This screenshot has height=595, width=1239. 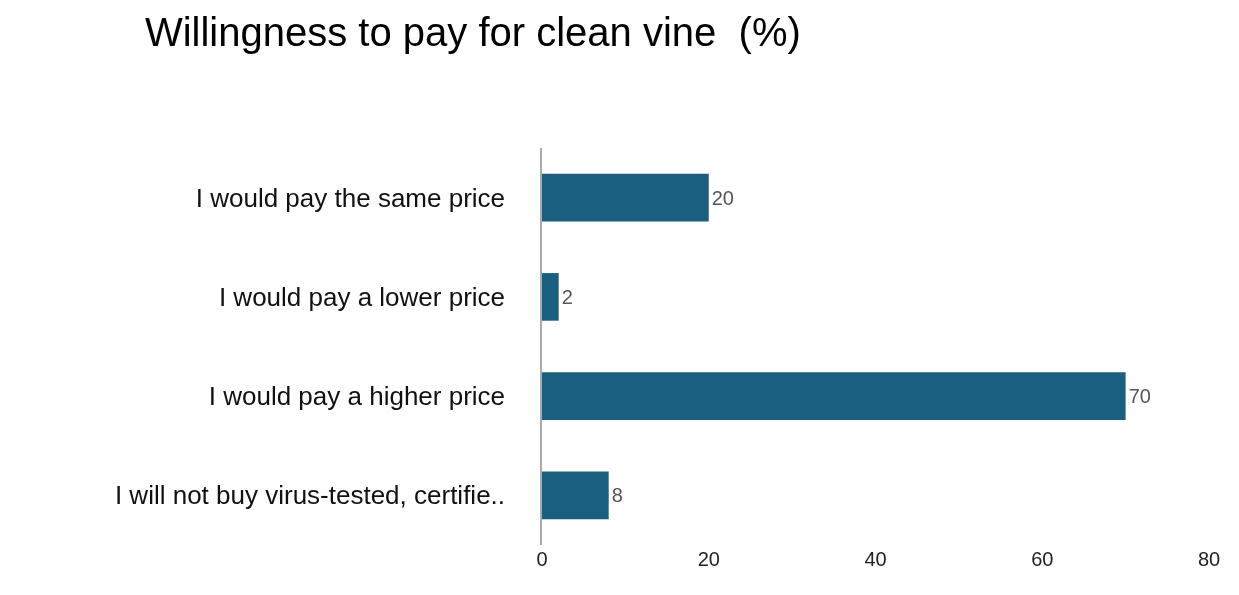 I want to click on data-label: 20, so click(x=722, y=197).